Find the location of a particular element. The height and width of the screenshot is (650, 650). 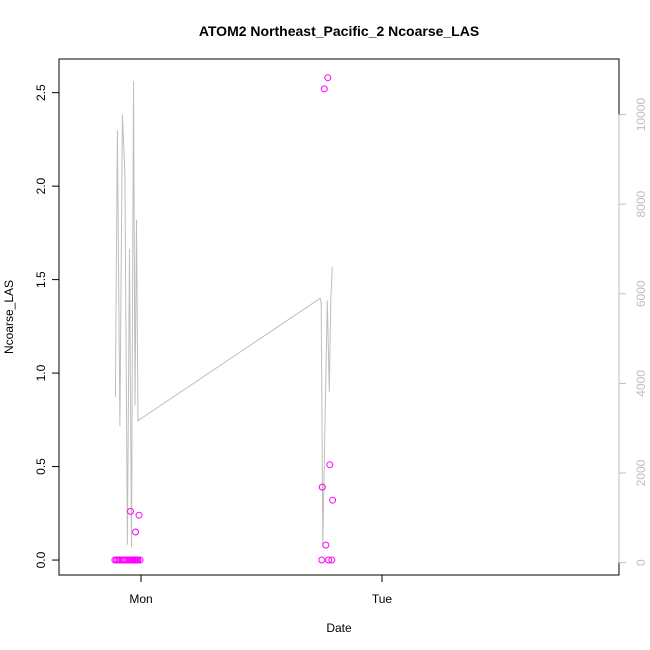

left-tick-label: 1.0 is located at coordinates (41, 372).